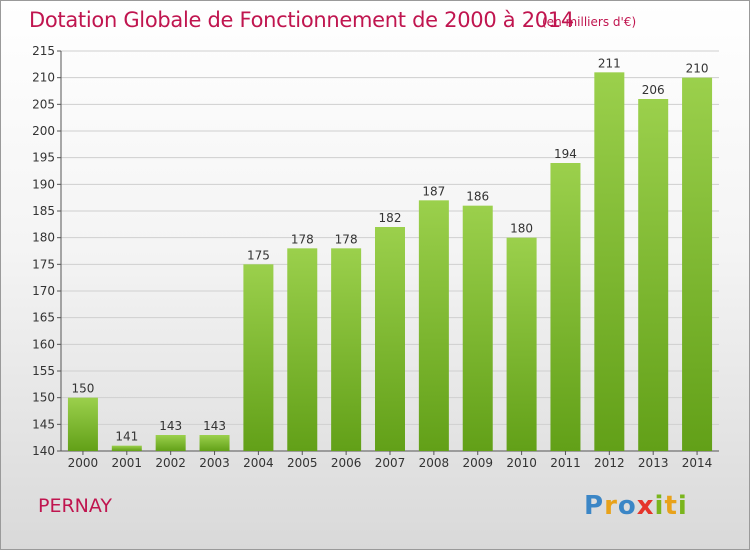 This screenshot has width=750, height=550. Describe the element at coordinates (433, 191) in the screenshot. I see `data-label: 187` at that location.